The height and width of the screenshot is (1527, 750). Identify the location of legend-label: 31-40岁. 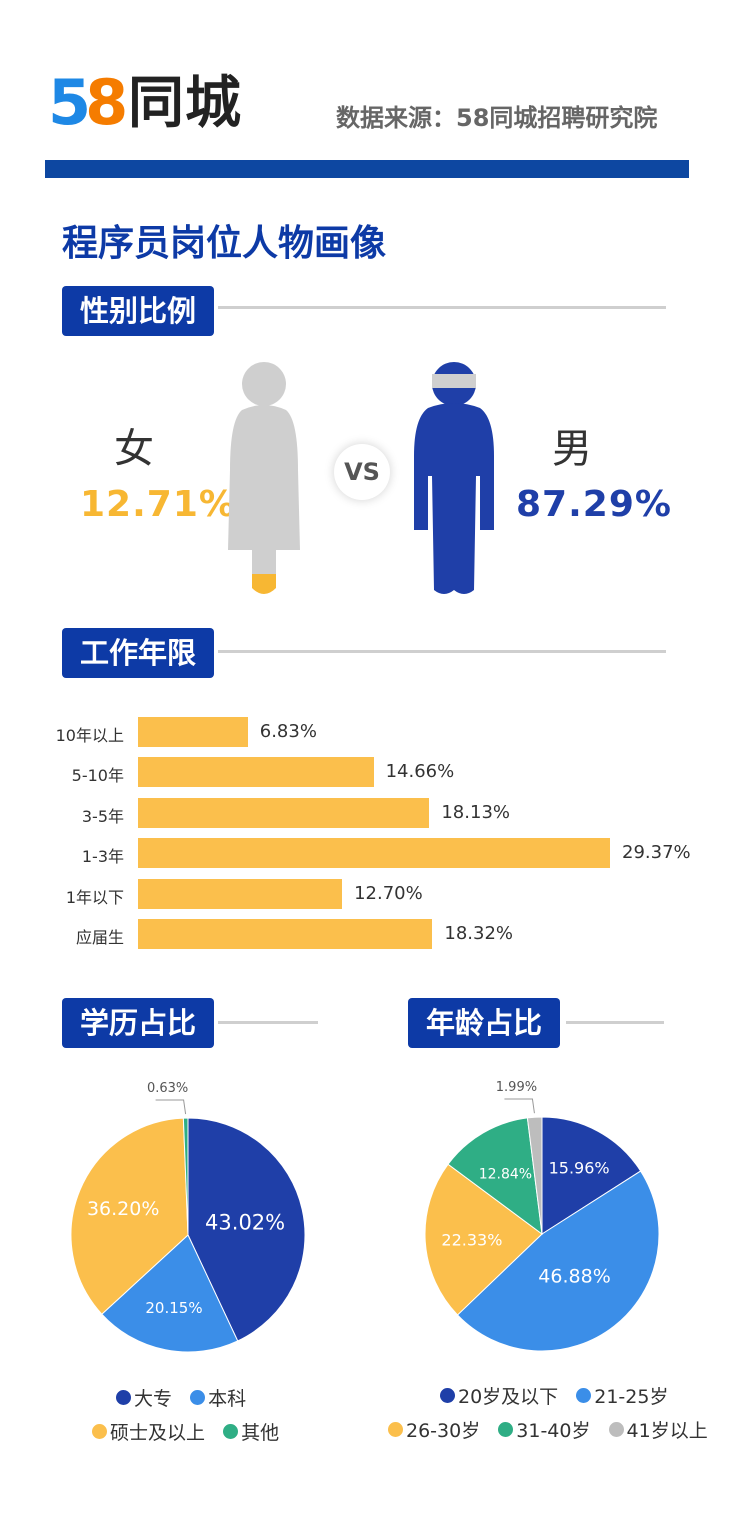
(553, 1431).